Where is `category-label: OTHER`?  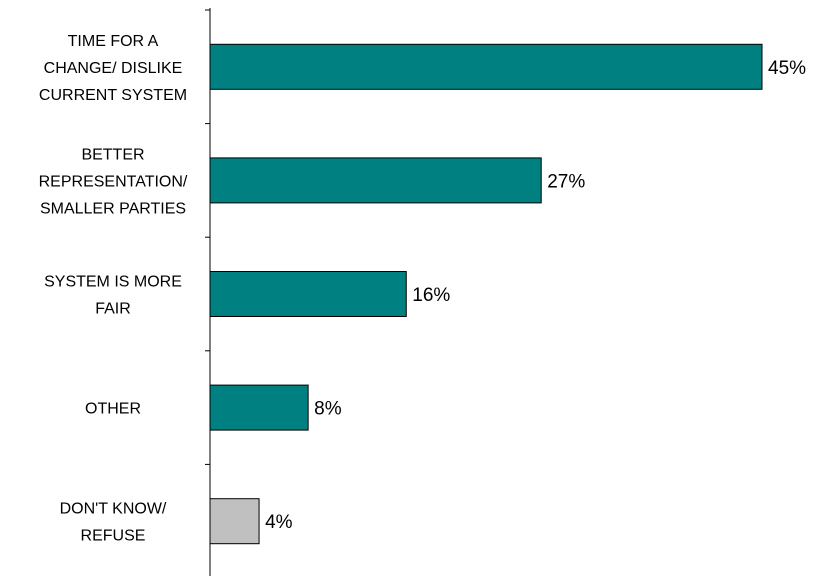
category-label: OTHER is located at coordinates (113, 409).